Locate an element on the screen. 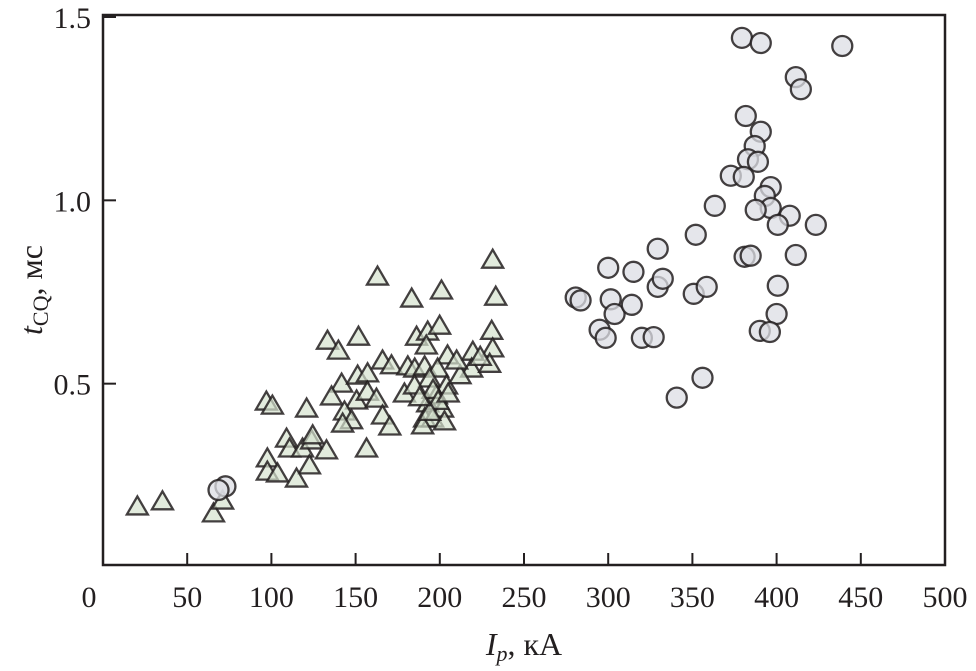  x-tick-label: 450 is located at coordinates (860, 597).